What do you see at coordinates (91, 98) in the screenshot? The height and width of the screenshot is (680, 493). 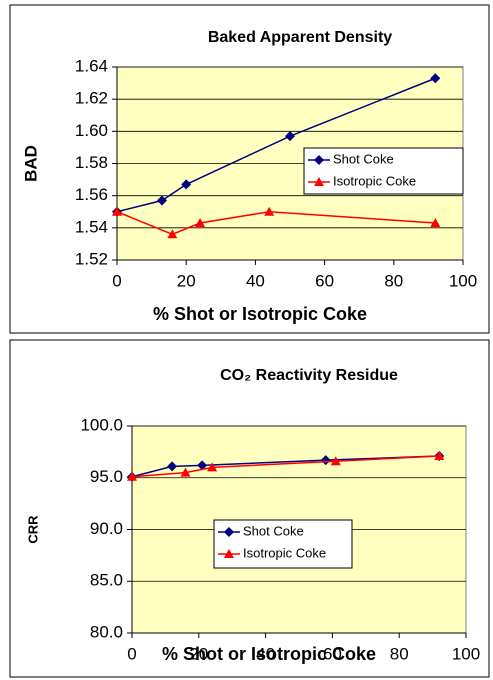 I see `y-tick-label: 1.62` at bounding box center [91, 98].